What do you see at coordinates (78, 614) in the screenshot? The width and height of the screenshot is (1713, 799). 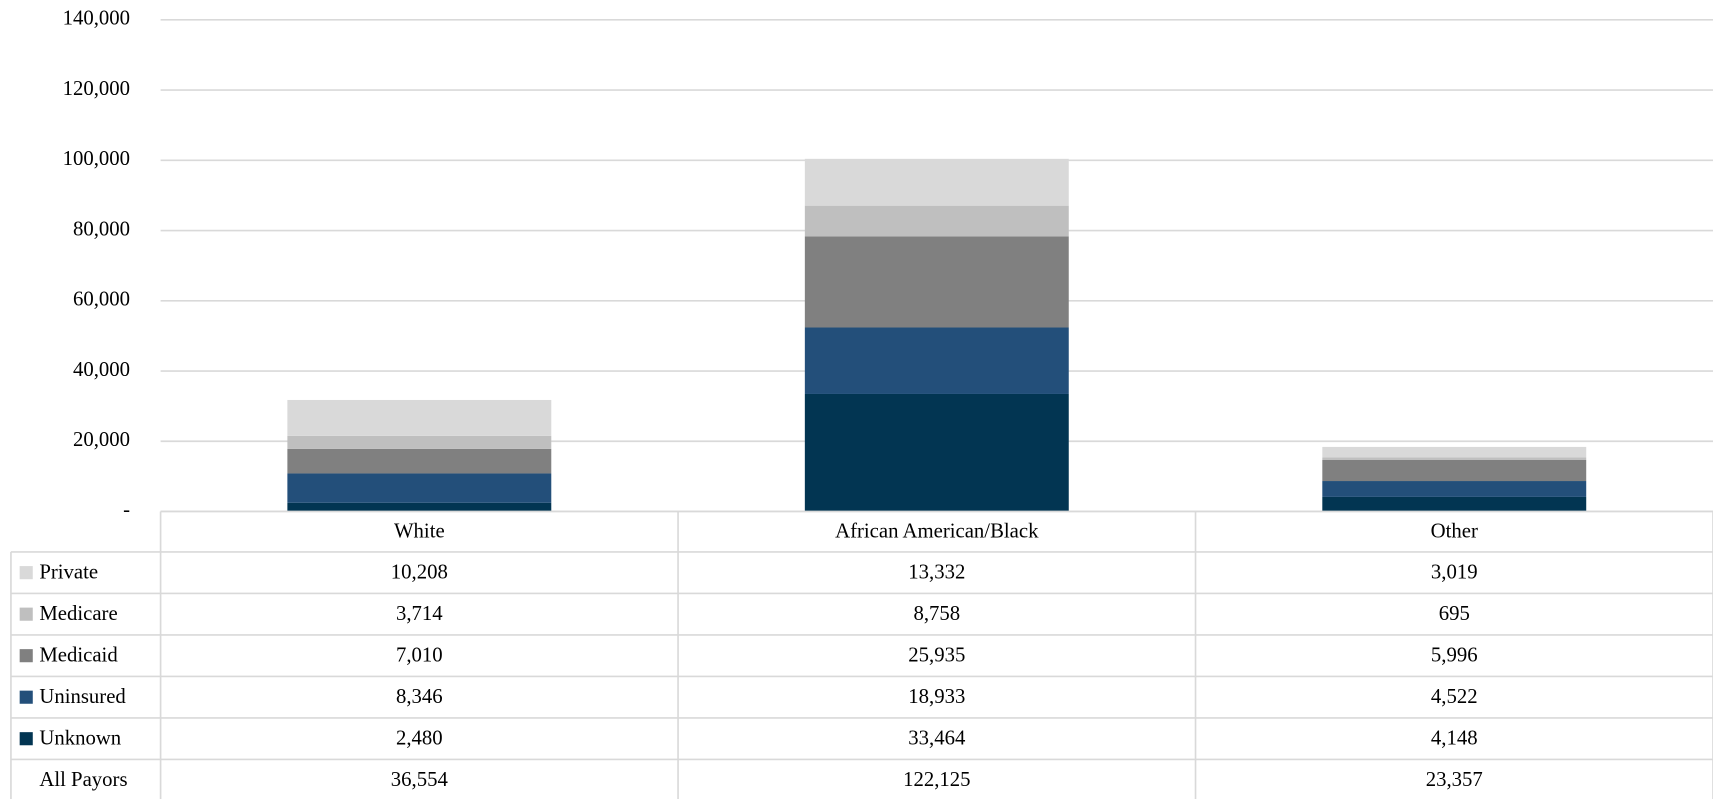 I see `legend-label: Medicare` at bounding box center [78, 614].